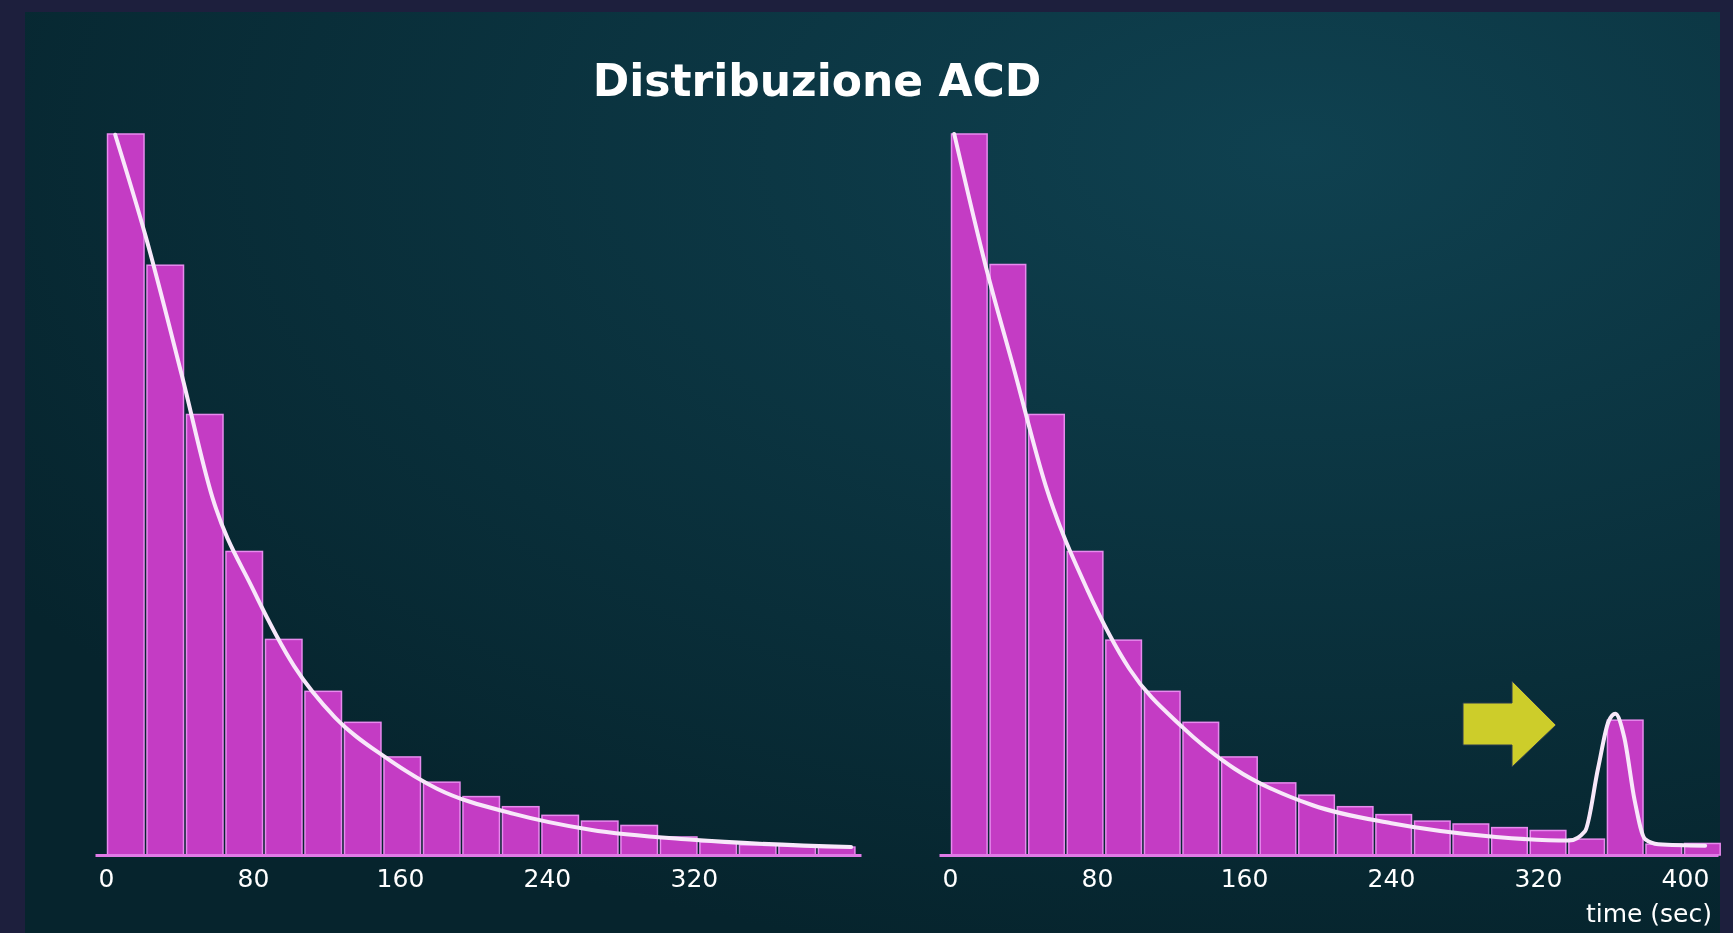 This screenshot has width=1733, height=933. Describe the element at coordinates (1685, 878) in the screenshot. I see `x-tick-label: 400` at that location.